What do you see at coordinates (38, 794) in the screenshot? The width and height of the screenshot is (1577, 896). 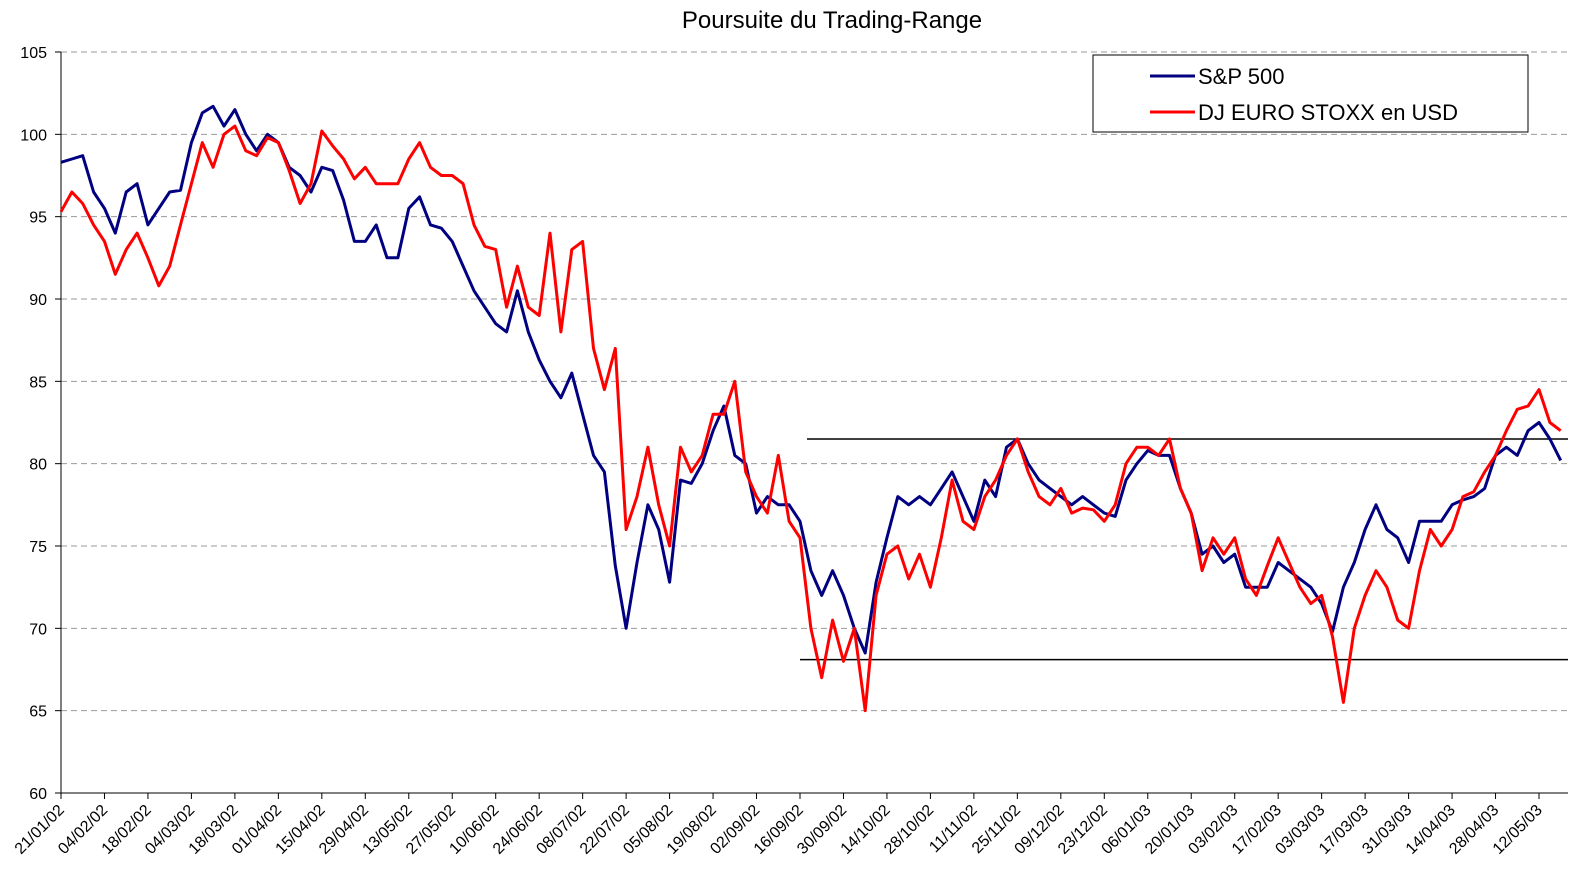 I see `y-tick-label: 60` at bounding box center [38, 794].